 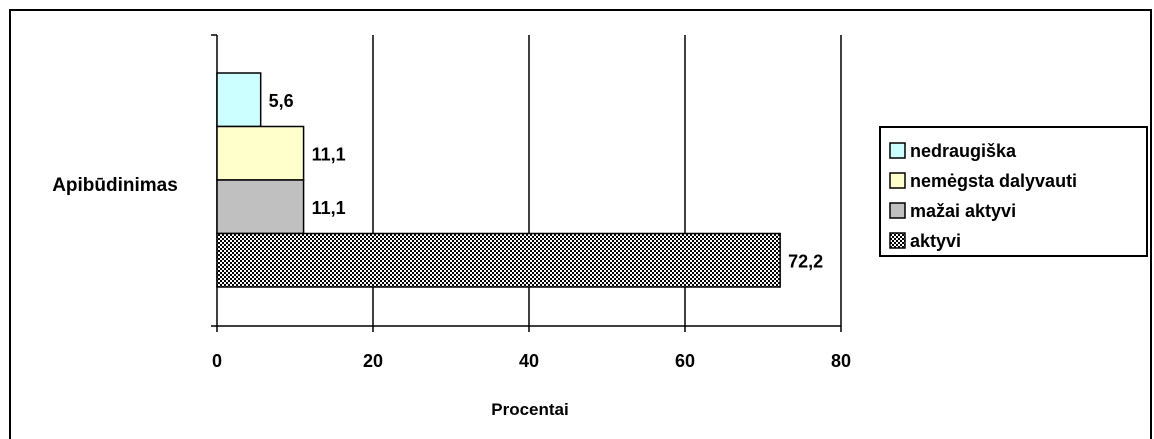 I want to click on x-axis-title: Procentai, so click(x=529, y=409).